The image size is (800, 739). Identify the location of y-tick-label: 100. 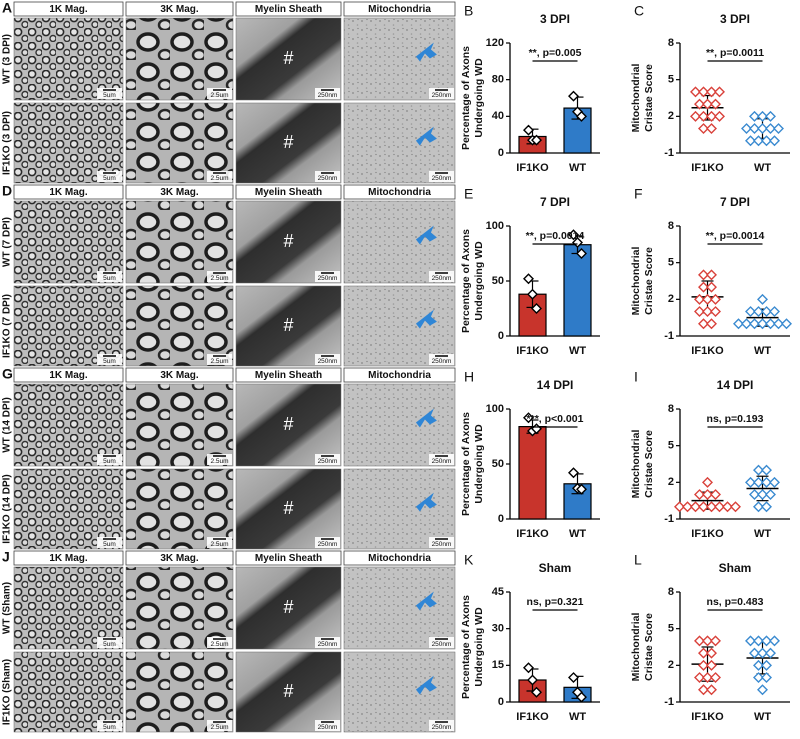
(495, 409).